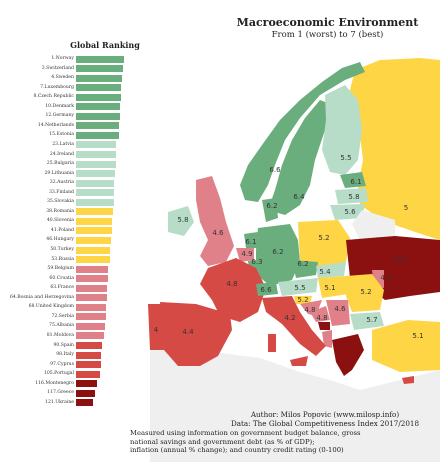 The width and height of the screenshot is (440, 462). Describe the element at coordinates (63, 345) in the screenshot. I see `ranking-label: 90.Spain` at that location.